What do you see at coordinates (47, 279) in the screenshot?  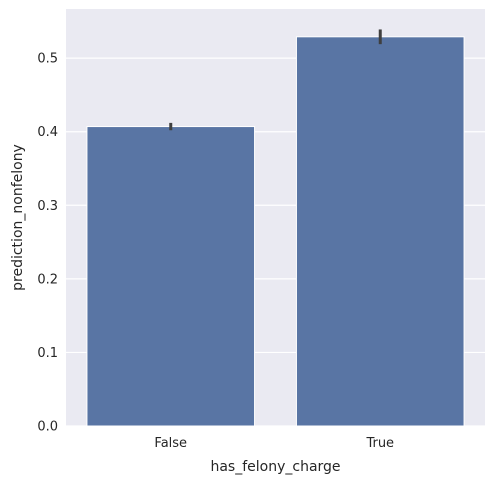 I see `y-tick-label: 0.2` at bounding box center [47, 279].